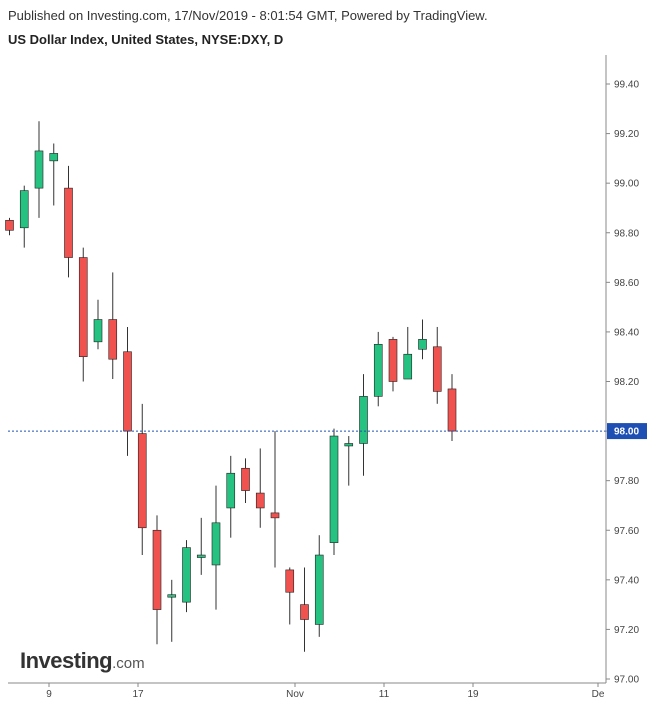  I want to click on x-tick-label: Nov, so click(295, 694).